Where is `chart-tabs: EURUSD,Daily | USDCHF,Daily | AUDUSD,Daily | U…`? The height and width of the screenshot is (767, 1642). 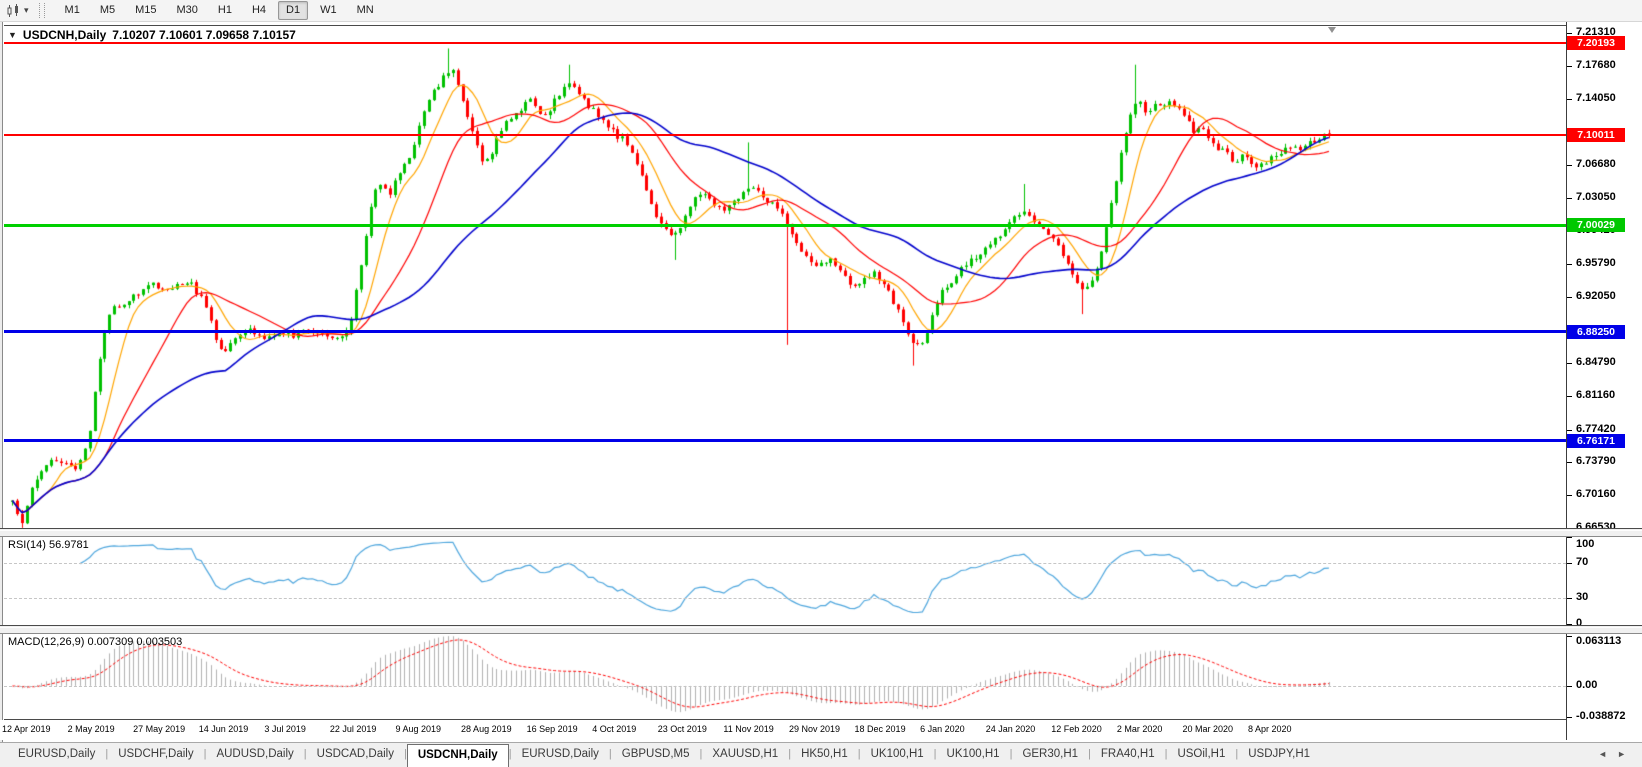 chart-tabs: EURUSD,Daily | USDCHF,Daily | AUDUSD,Daily | U… is located at coordinates (664, 755).